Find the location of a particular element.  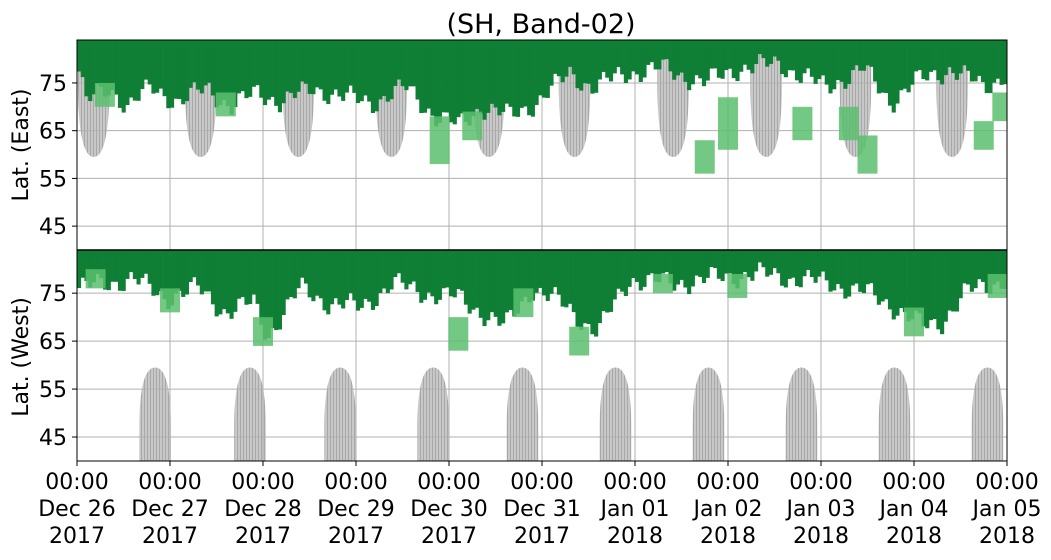

y-axis-label-west: Lat. (West) is located at coordinates (21, 357).